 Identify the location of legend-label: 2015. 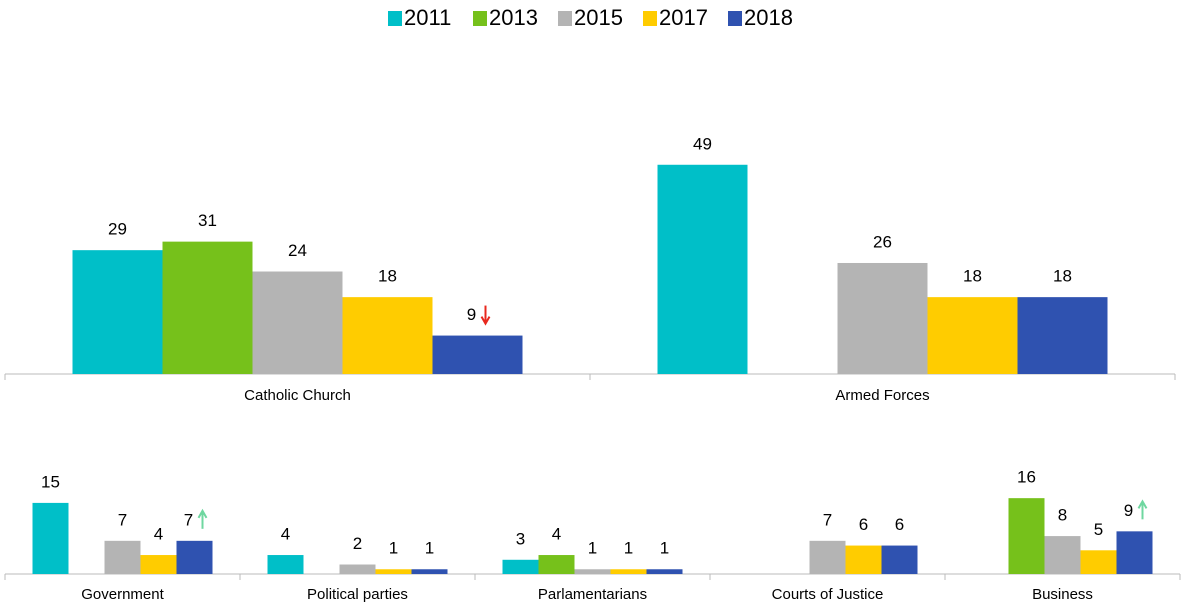
(598, 17).